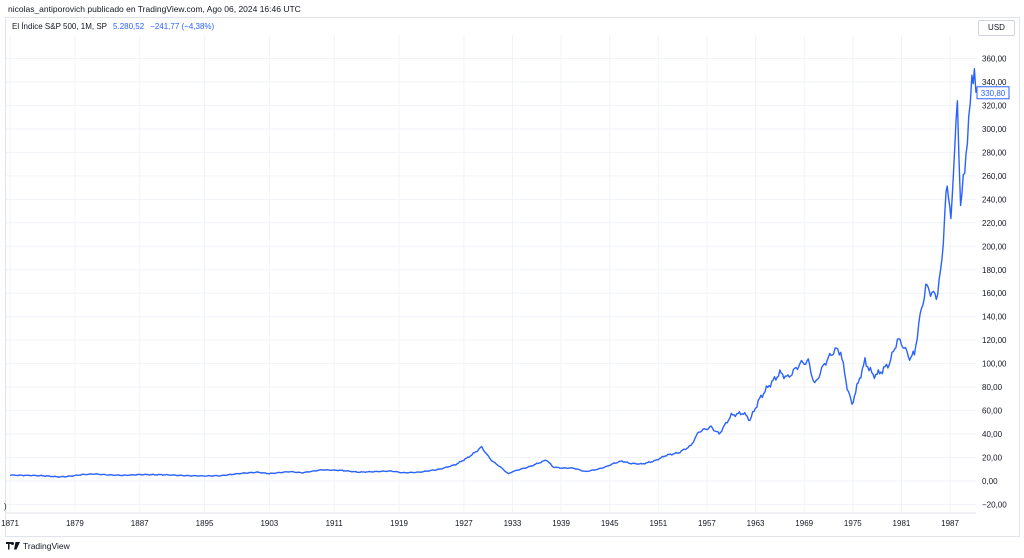 This screenshot has width=1024, height=558. Describe the element at coordinates (994, 340) in the screenshot. I see `y-tick-label: 120,00` at that location.